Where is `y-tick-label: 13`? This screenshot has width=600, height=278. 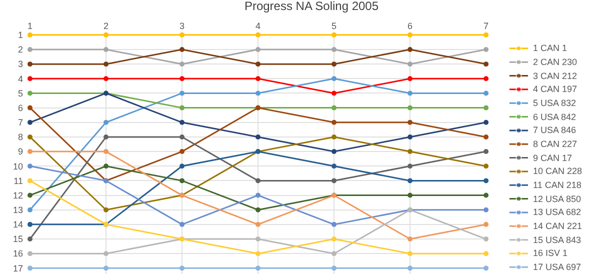
y-tick-label: 13 is located at coordinates (17, 210).